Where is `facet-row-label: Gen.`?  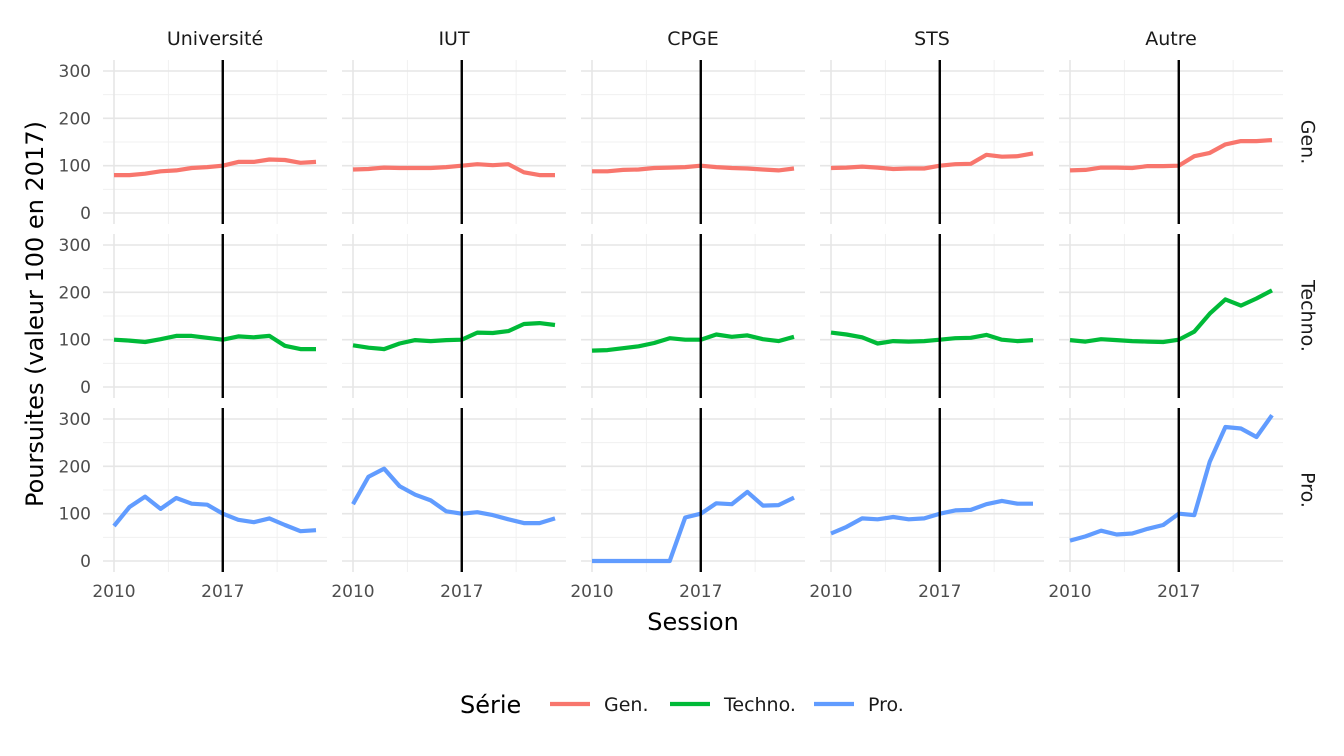
facet-row-label: Gen. is located at coordinates (1308, 142).